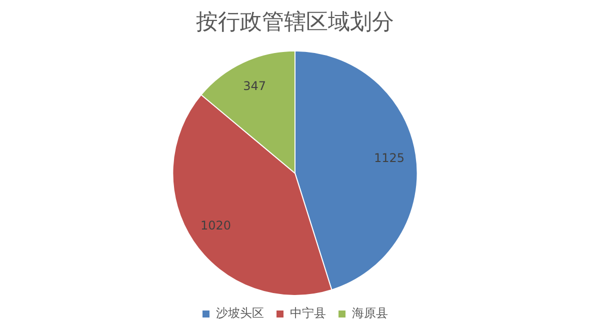 The image size is (590, 336). What do you see at coordinates (370, 313) in the screenshot?
I see `legend-label: 海原县` at bounding box center [370, 313].